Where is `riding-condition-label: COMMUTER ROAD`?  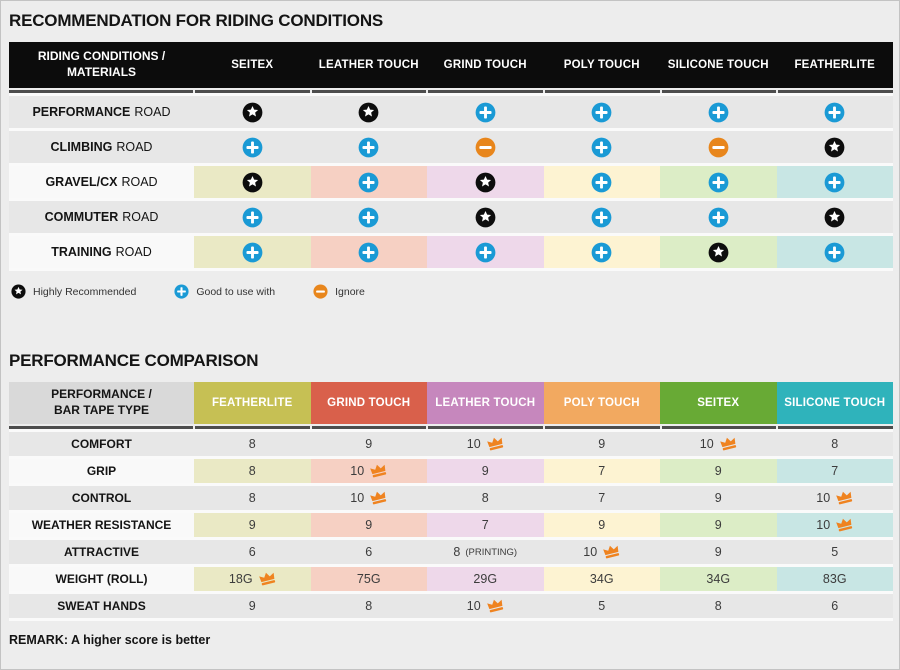 riding-condition-label: COMMUTER ROAD is located at coordinates (101, 217).